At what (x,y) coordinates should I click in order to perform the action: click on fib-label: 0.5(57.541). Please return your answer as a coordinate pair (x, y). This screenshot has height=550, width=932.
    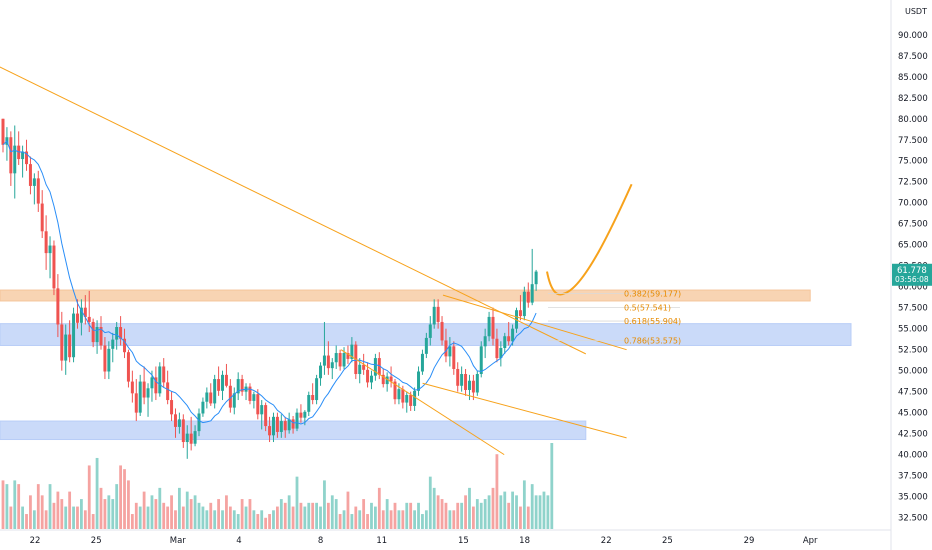
    Looking at the image, I should click on (647, 307).